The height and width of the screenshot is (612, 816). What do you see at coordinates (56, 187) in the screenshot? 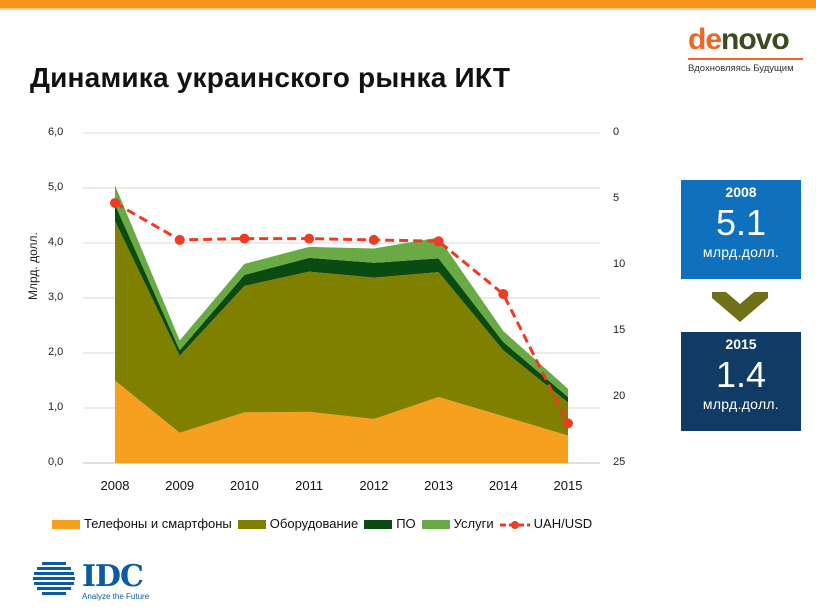
I see `y-tick-label: 5,0` at bounding box center [56, 187].